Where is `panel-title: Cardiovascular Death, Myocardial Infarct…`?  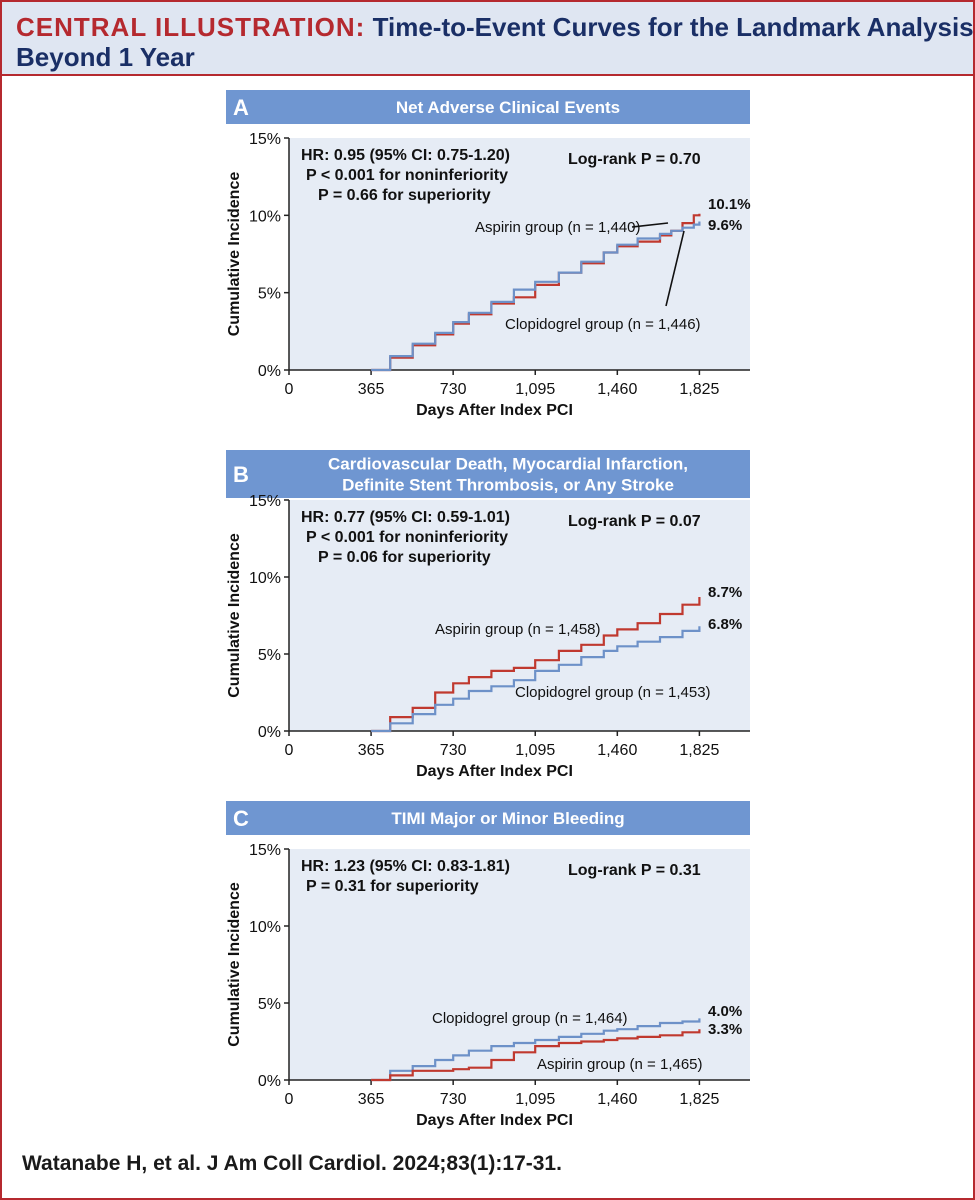
panel-title: Cardiovascular Death, Myocardial Infarct… is located at coordinates (508, 464).